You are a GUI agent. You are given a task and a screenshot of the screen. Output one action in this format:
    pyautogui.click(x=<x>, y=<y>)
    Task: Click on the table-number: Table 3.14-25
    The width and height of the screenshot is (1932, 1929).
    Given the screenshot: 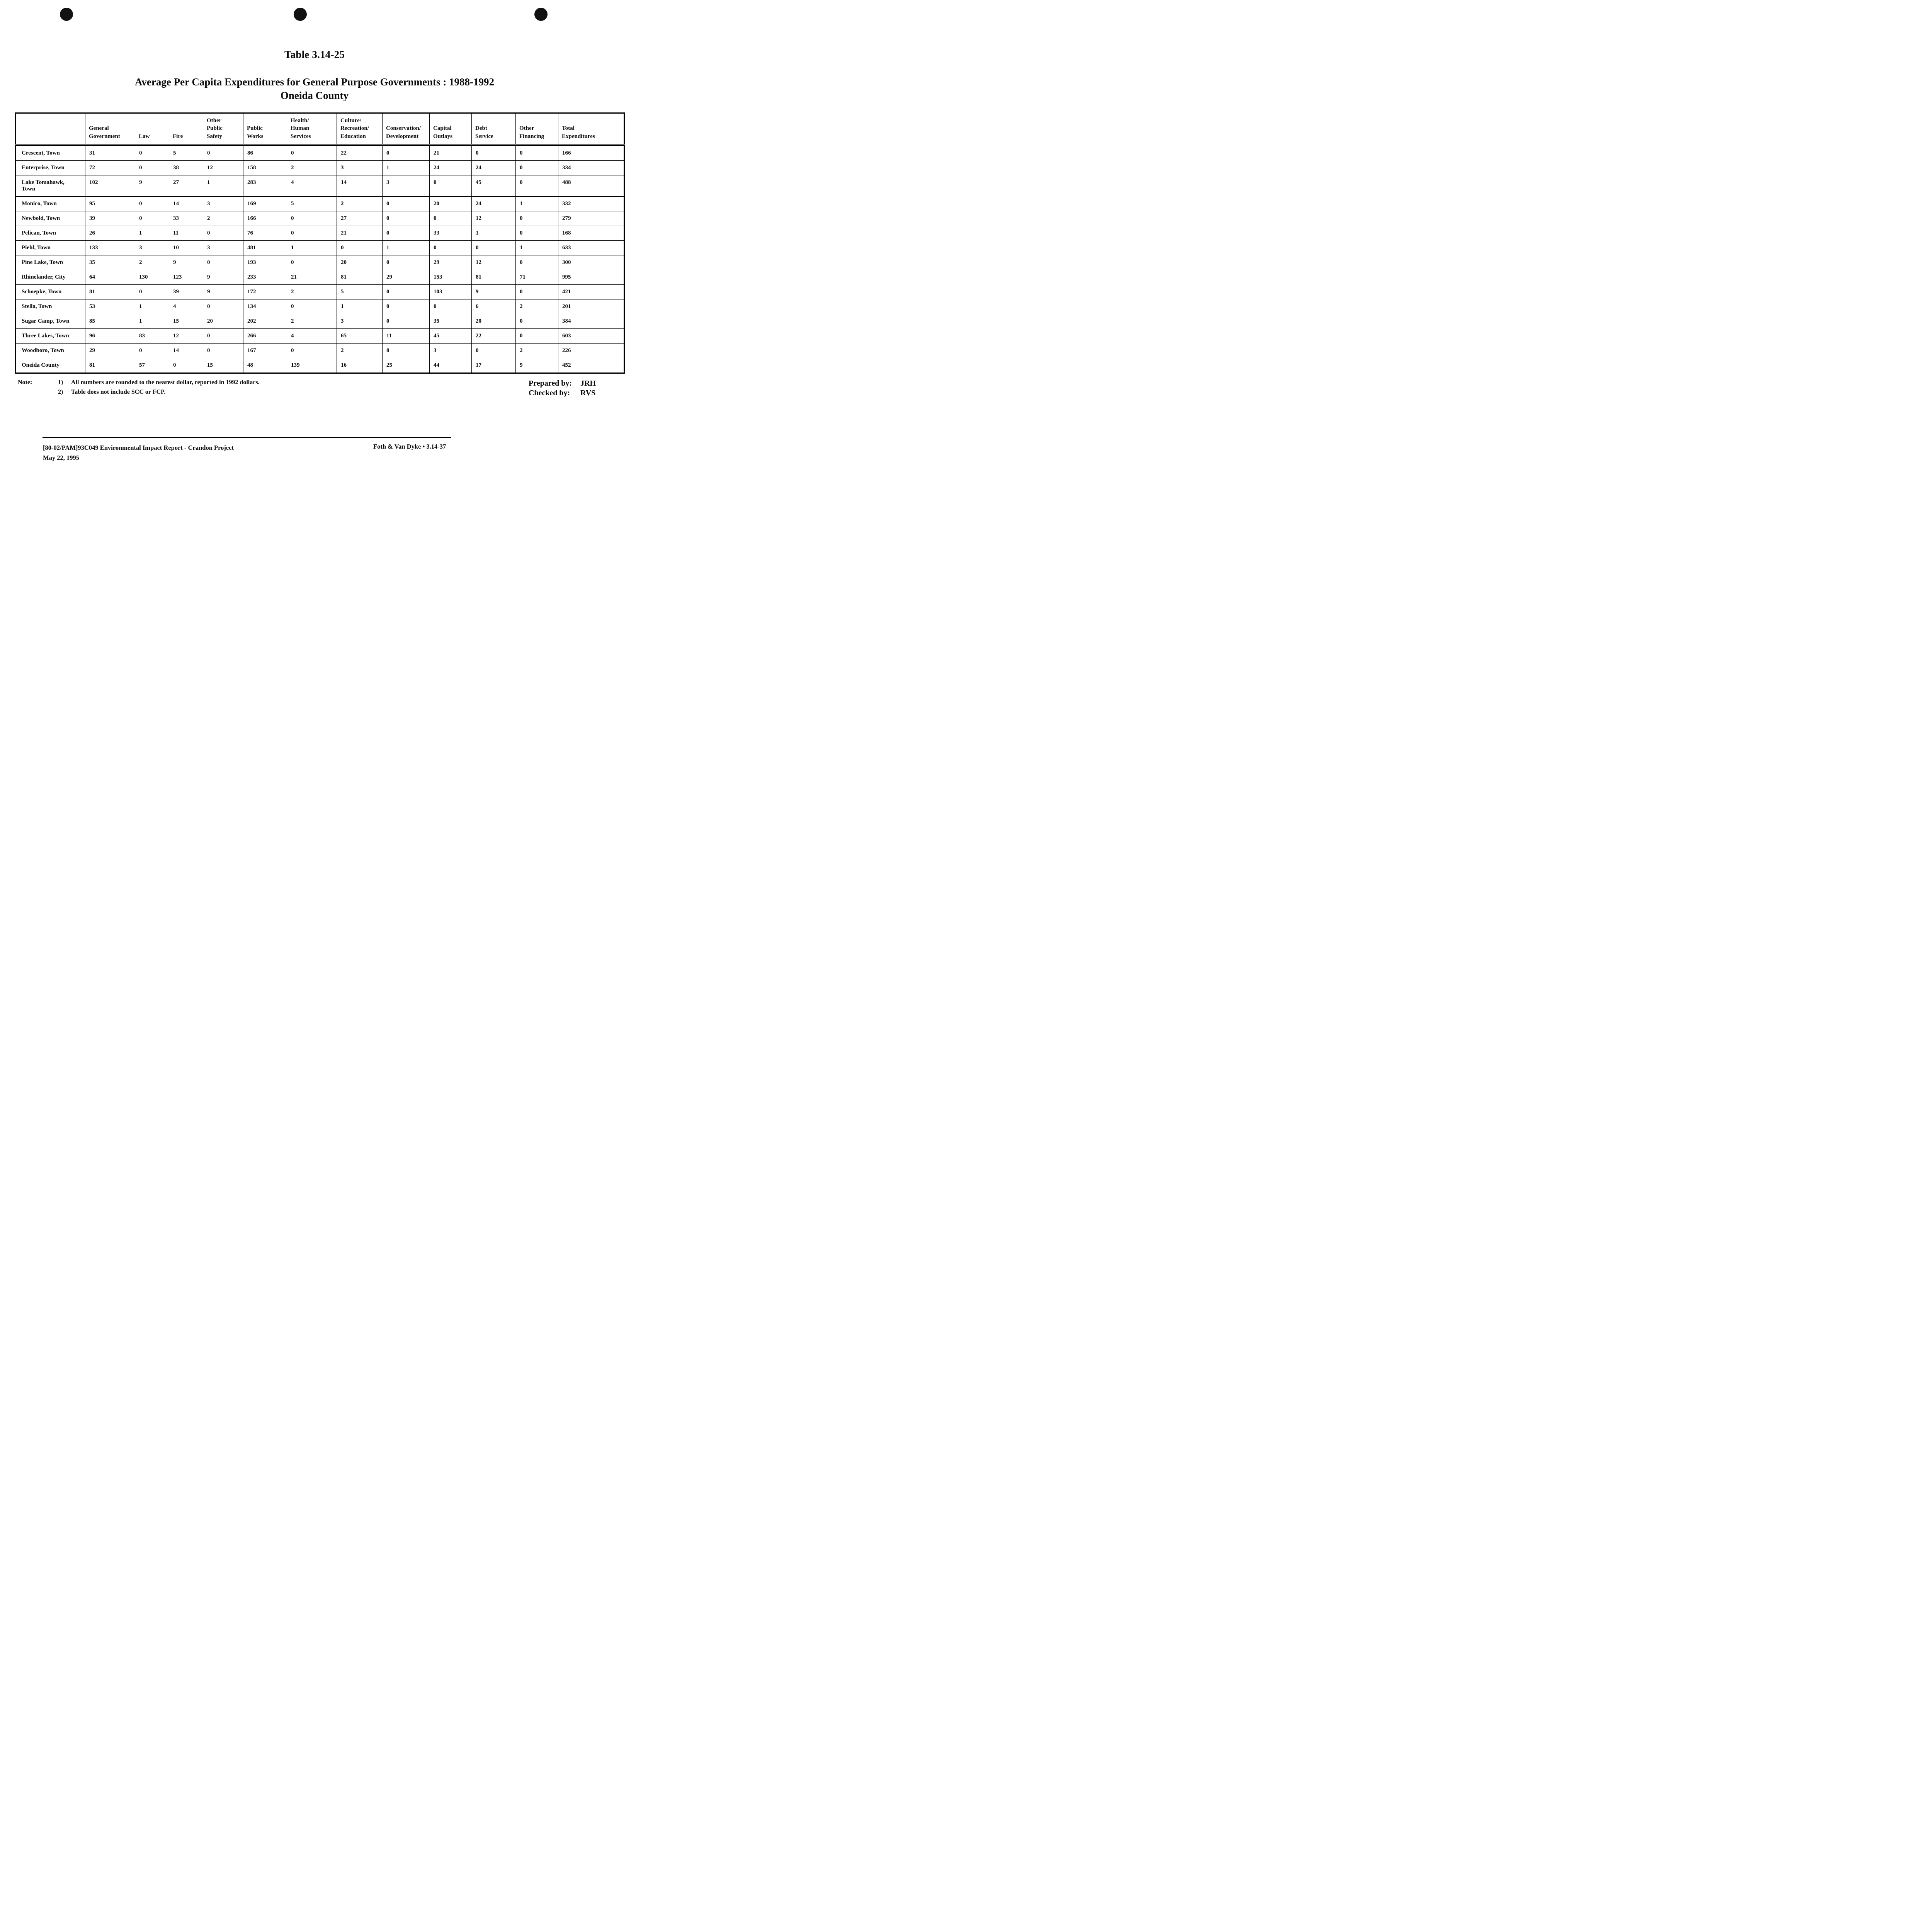 What is the action you would take?
    pyautogui.click(x=314, y=55)
    